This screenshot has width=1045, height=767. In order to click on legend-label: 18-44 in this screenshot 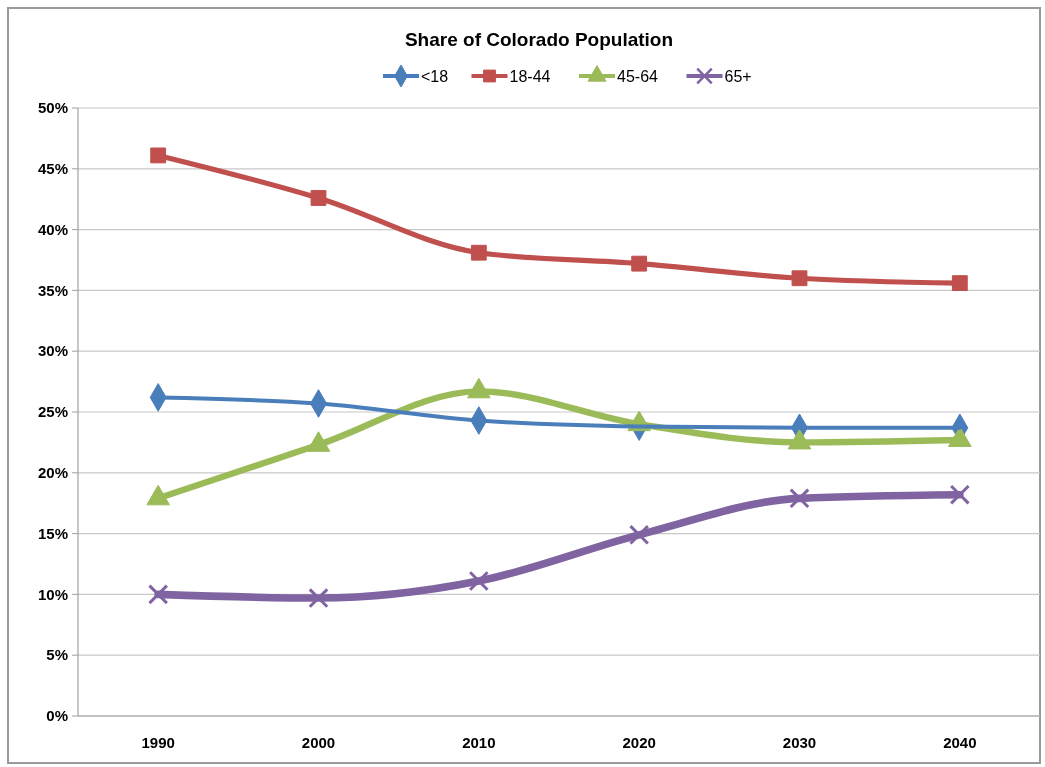, I will do `click(530, 76)`.